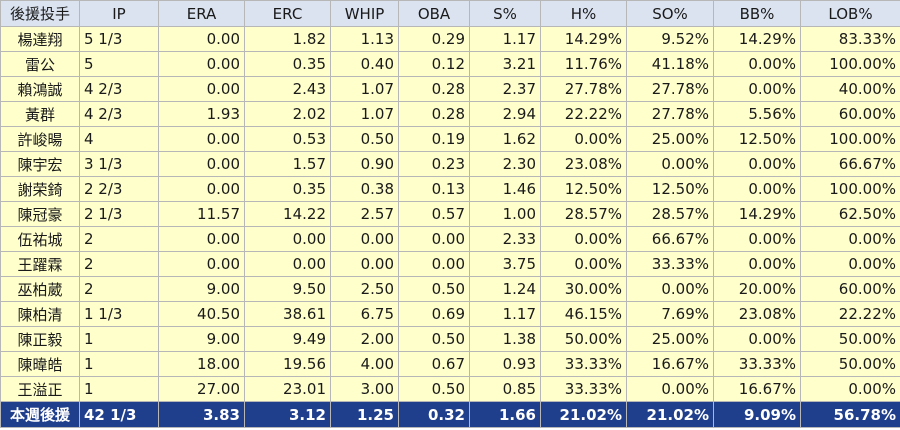 The width and height of the screenshot is (900, 430). Describe the element at coordinates (434, 114) in the screenshot. I see `cell-oba: 0.28` at that location.